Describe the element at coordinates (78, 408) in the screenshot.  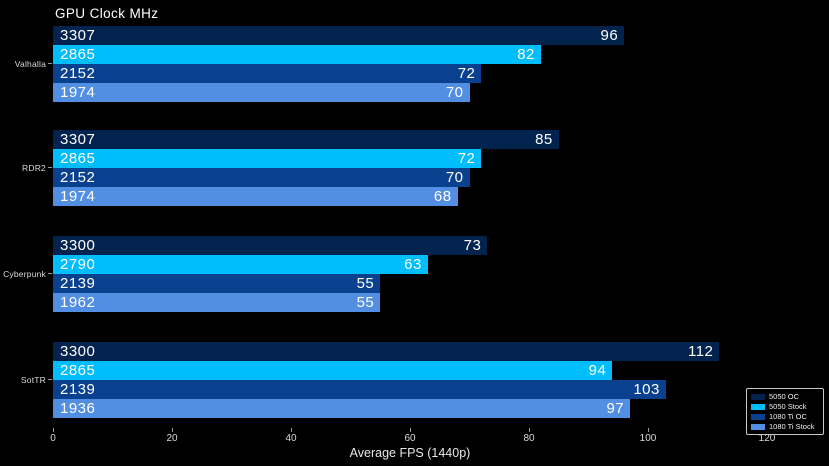
I see `bar-clock-label: 1936` at that location.